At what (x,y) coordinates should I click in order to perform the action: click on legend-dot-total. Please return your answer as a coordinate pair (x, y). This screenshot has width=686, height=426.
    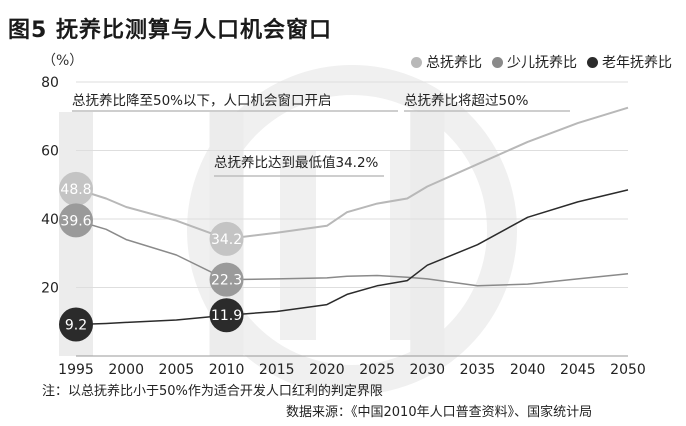
    Looking at the image, I should click on (416, 62).